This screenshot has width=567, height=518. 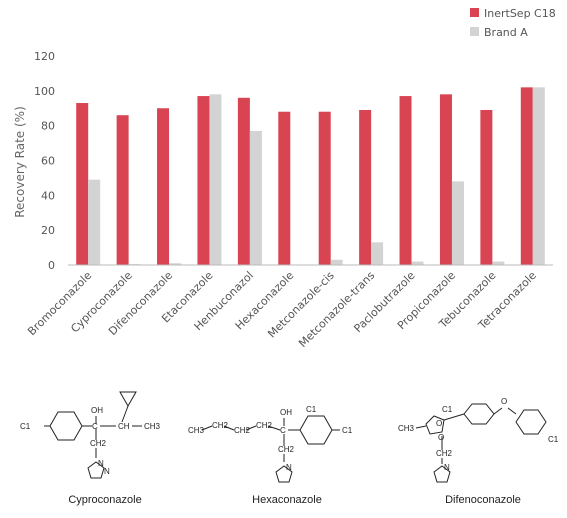 What do you see at coordinates (270, 444) in the screenshot?
I see `hexaconazole-structure: CH3 CH2 CH2 CH2 OH C C1 C1 CH2 N` at bounding box center [270, 444].